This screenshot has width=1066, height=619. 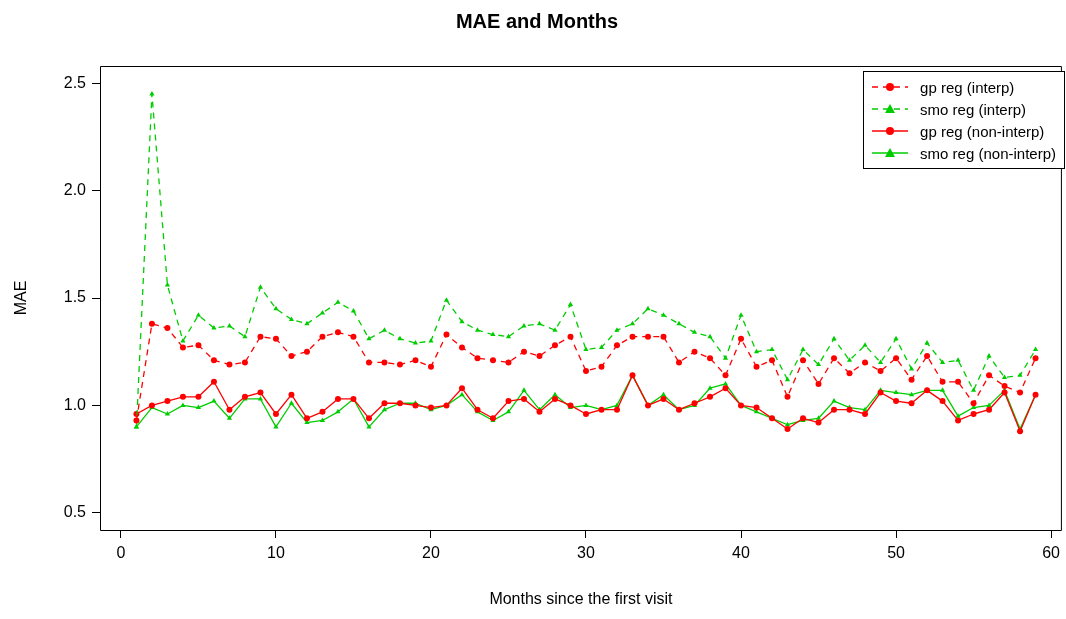 What do you see at coordinates (581, 598) in the screenshot?
I see `x-axis-title: Months since the first visit` at bounding box center [581, 598].